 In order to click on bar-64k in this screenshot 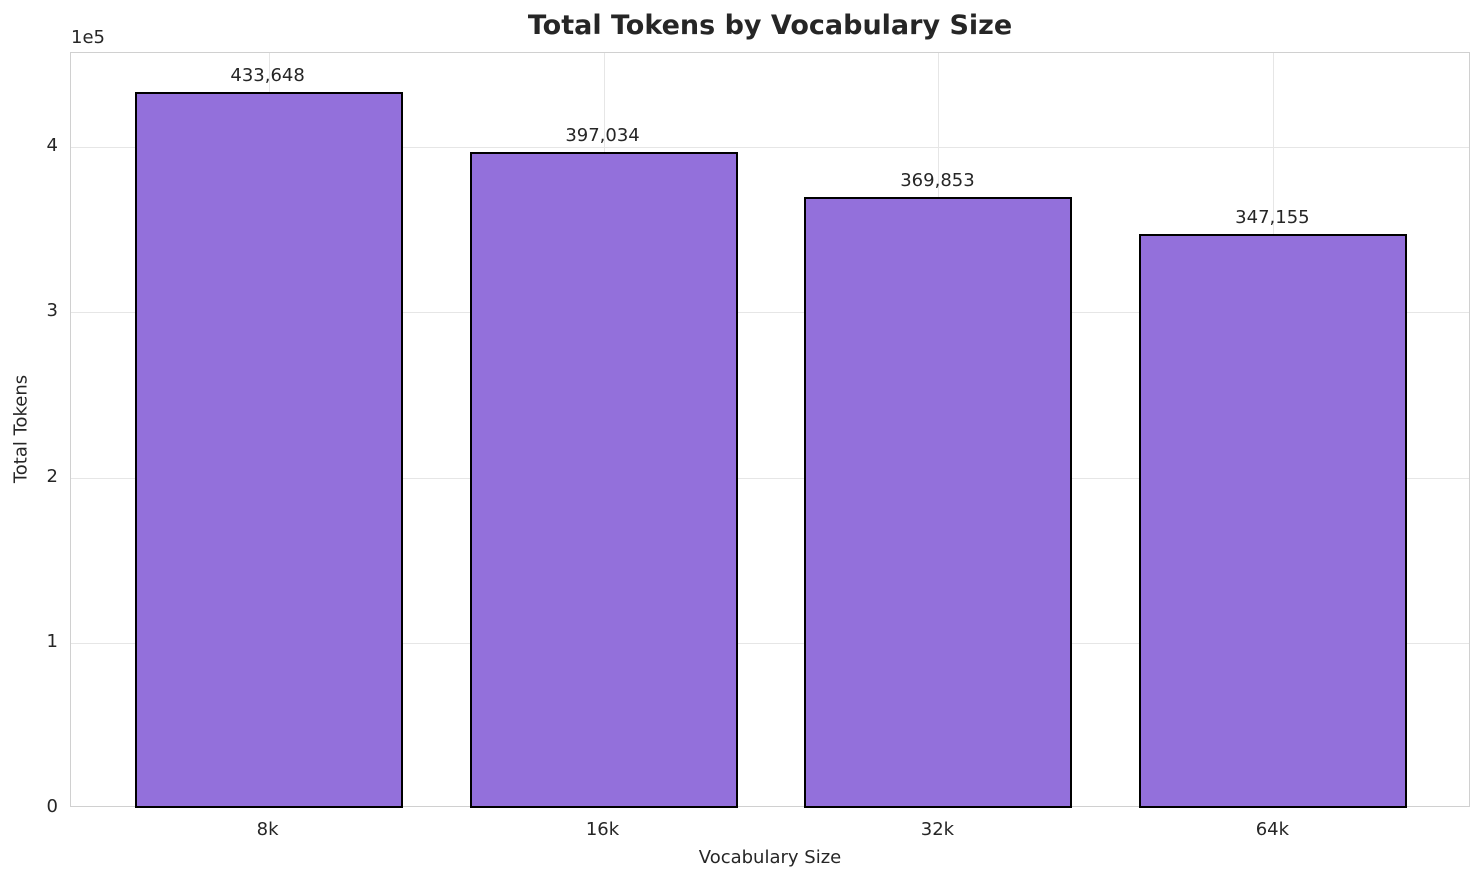, I will do `click(1273, 521)`.